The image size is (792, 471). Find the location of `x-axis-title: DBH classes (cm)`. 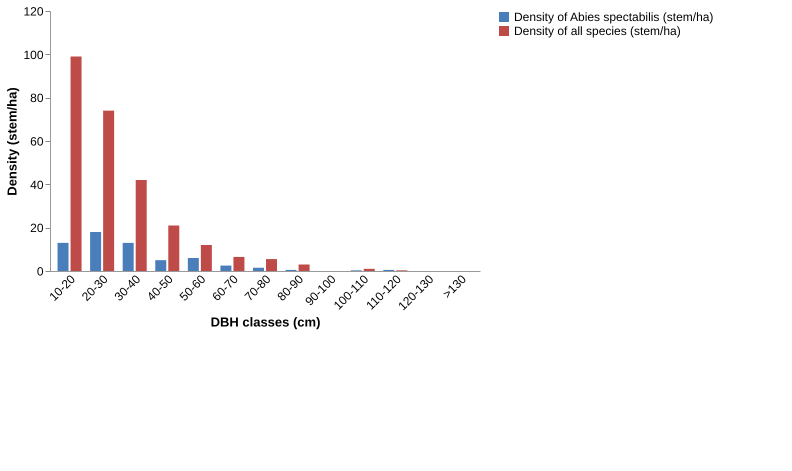

x-axis-title: DBH classes (cm) is located at coordinates (265, 322).